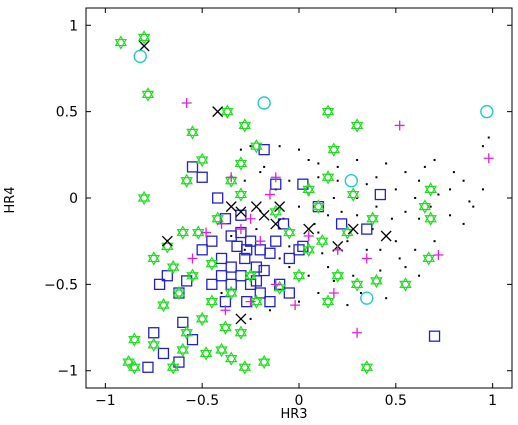 The width and height of the screenshot is (518, 425). What do you see at coordinates (61, 285) in the screenshot?
I see `y-tick-label: −0.5` at bounding box center [61, 285].